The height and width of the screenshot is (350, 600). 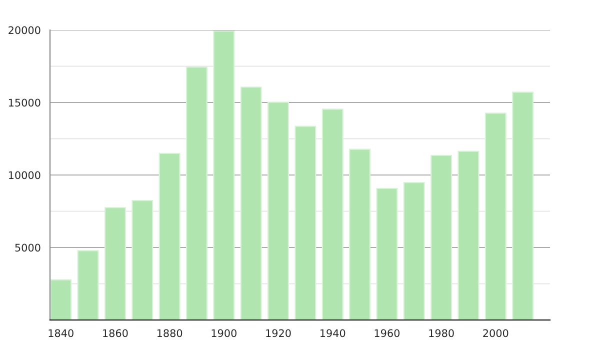 What do you see at coordinates (387, 333) in the screenshot?
I see `x-tick-label: 1960` at bounding box center [387, 333].